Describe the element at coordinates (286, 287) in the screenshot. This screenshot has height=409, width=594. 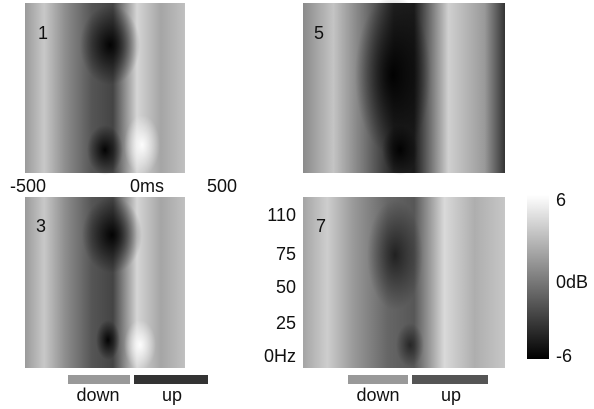
I see `frequency-axis-label: 50` at that location.